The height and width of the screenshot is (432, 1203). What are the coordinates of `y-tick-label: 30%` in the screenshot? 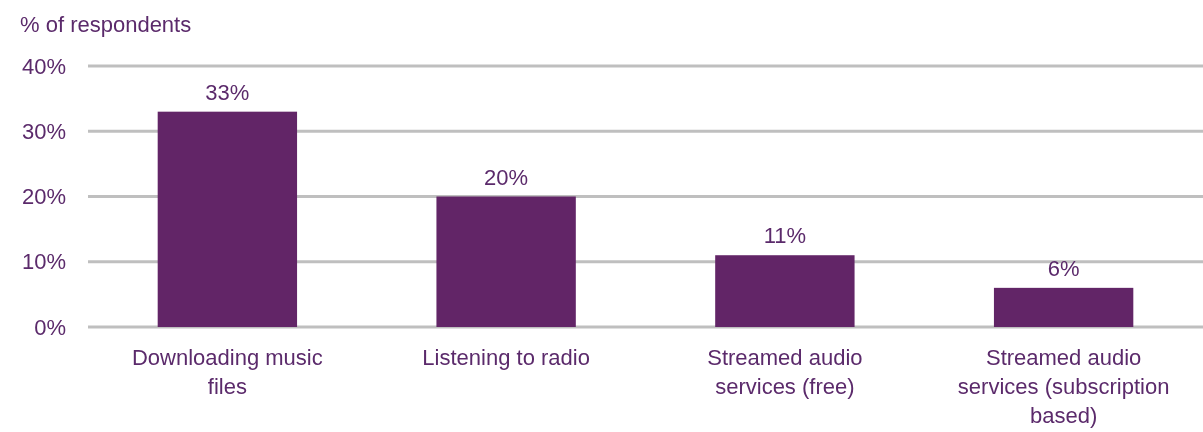 It's located at (43, 131).